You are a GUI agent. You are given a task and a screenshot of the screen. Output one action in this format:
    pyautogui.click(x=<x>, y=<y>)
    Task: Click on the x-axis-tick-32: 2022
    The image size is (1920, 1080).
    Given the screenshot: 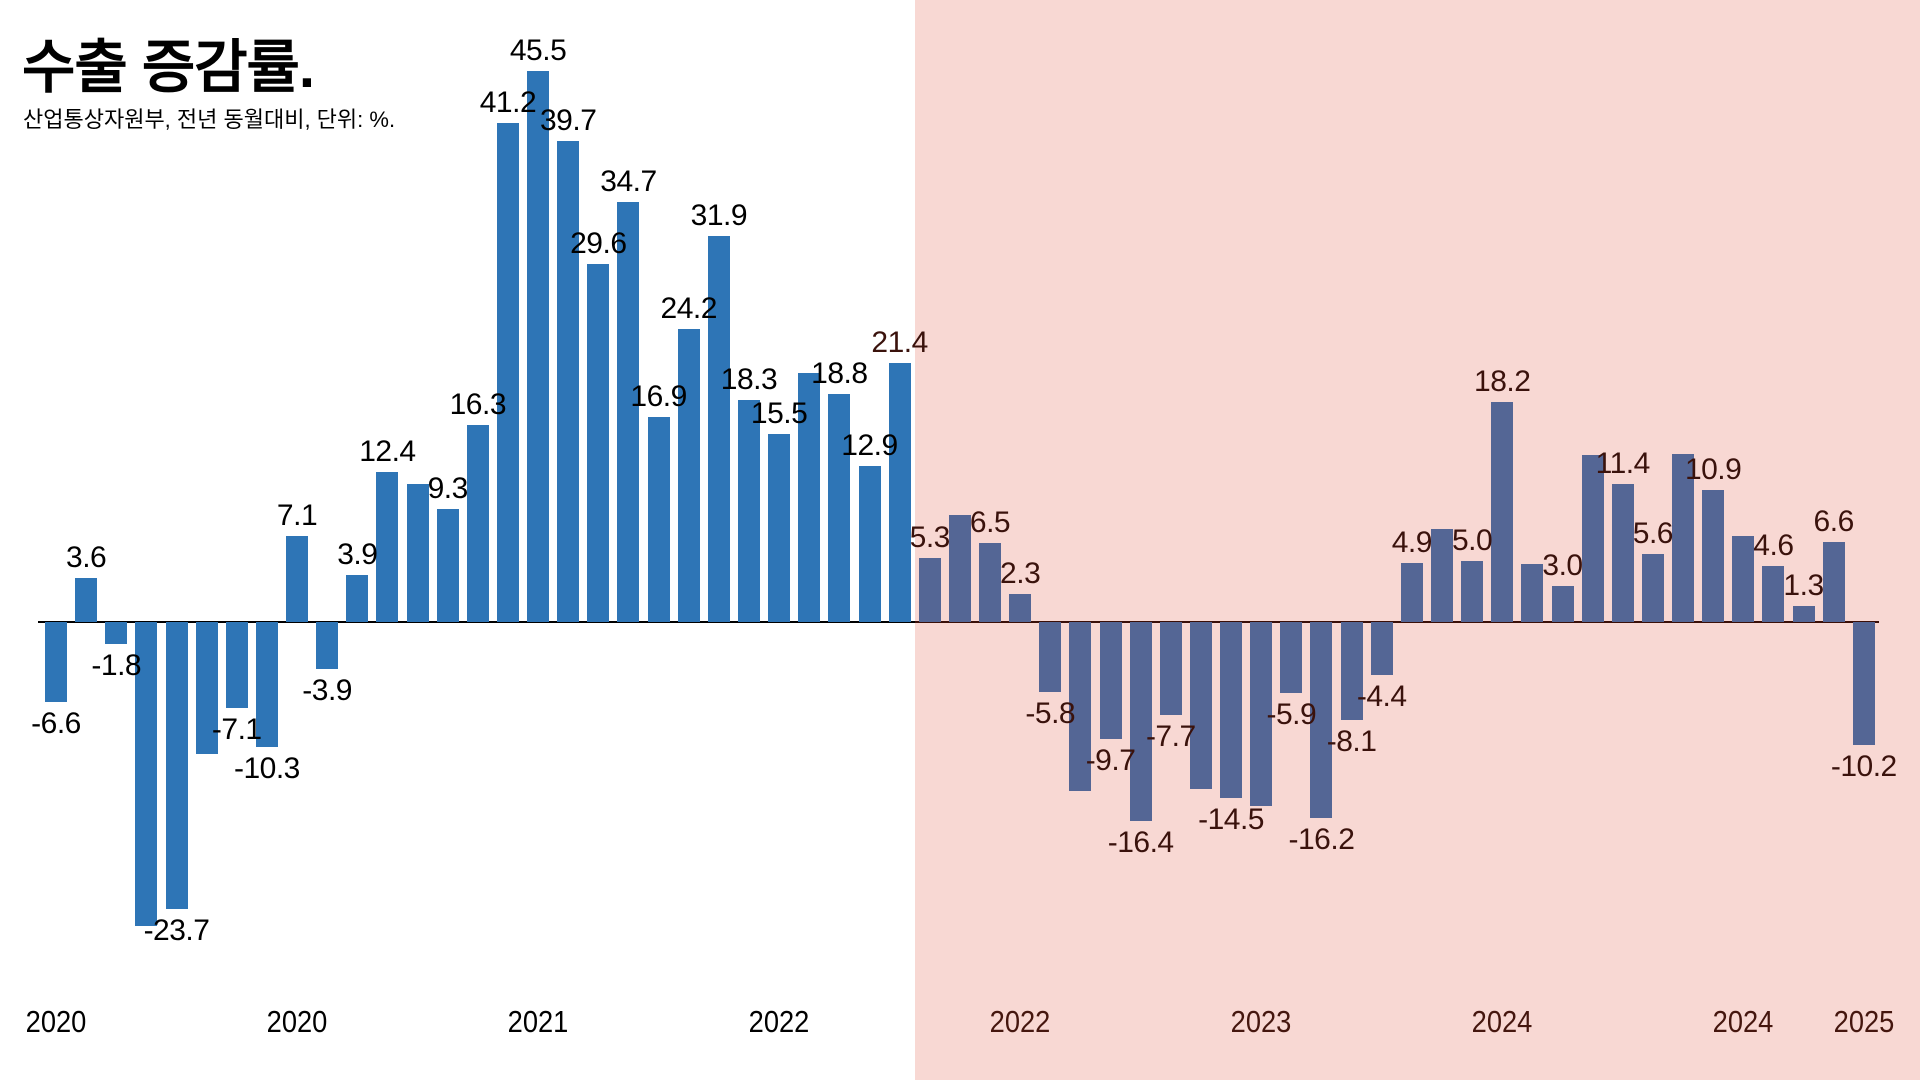 What is the action you would take?
    pyautogui.click(x=1020, y=1021)
    